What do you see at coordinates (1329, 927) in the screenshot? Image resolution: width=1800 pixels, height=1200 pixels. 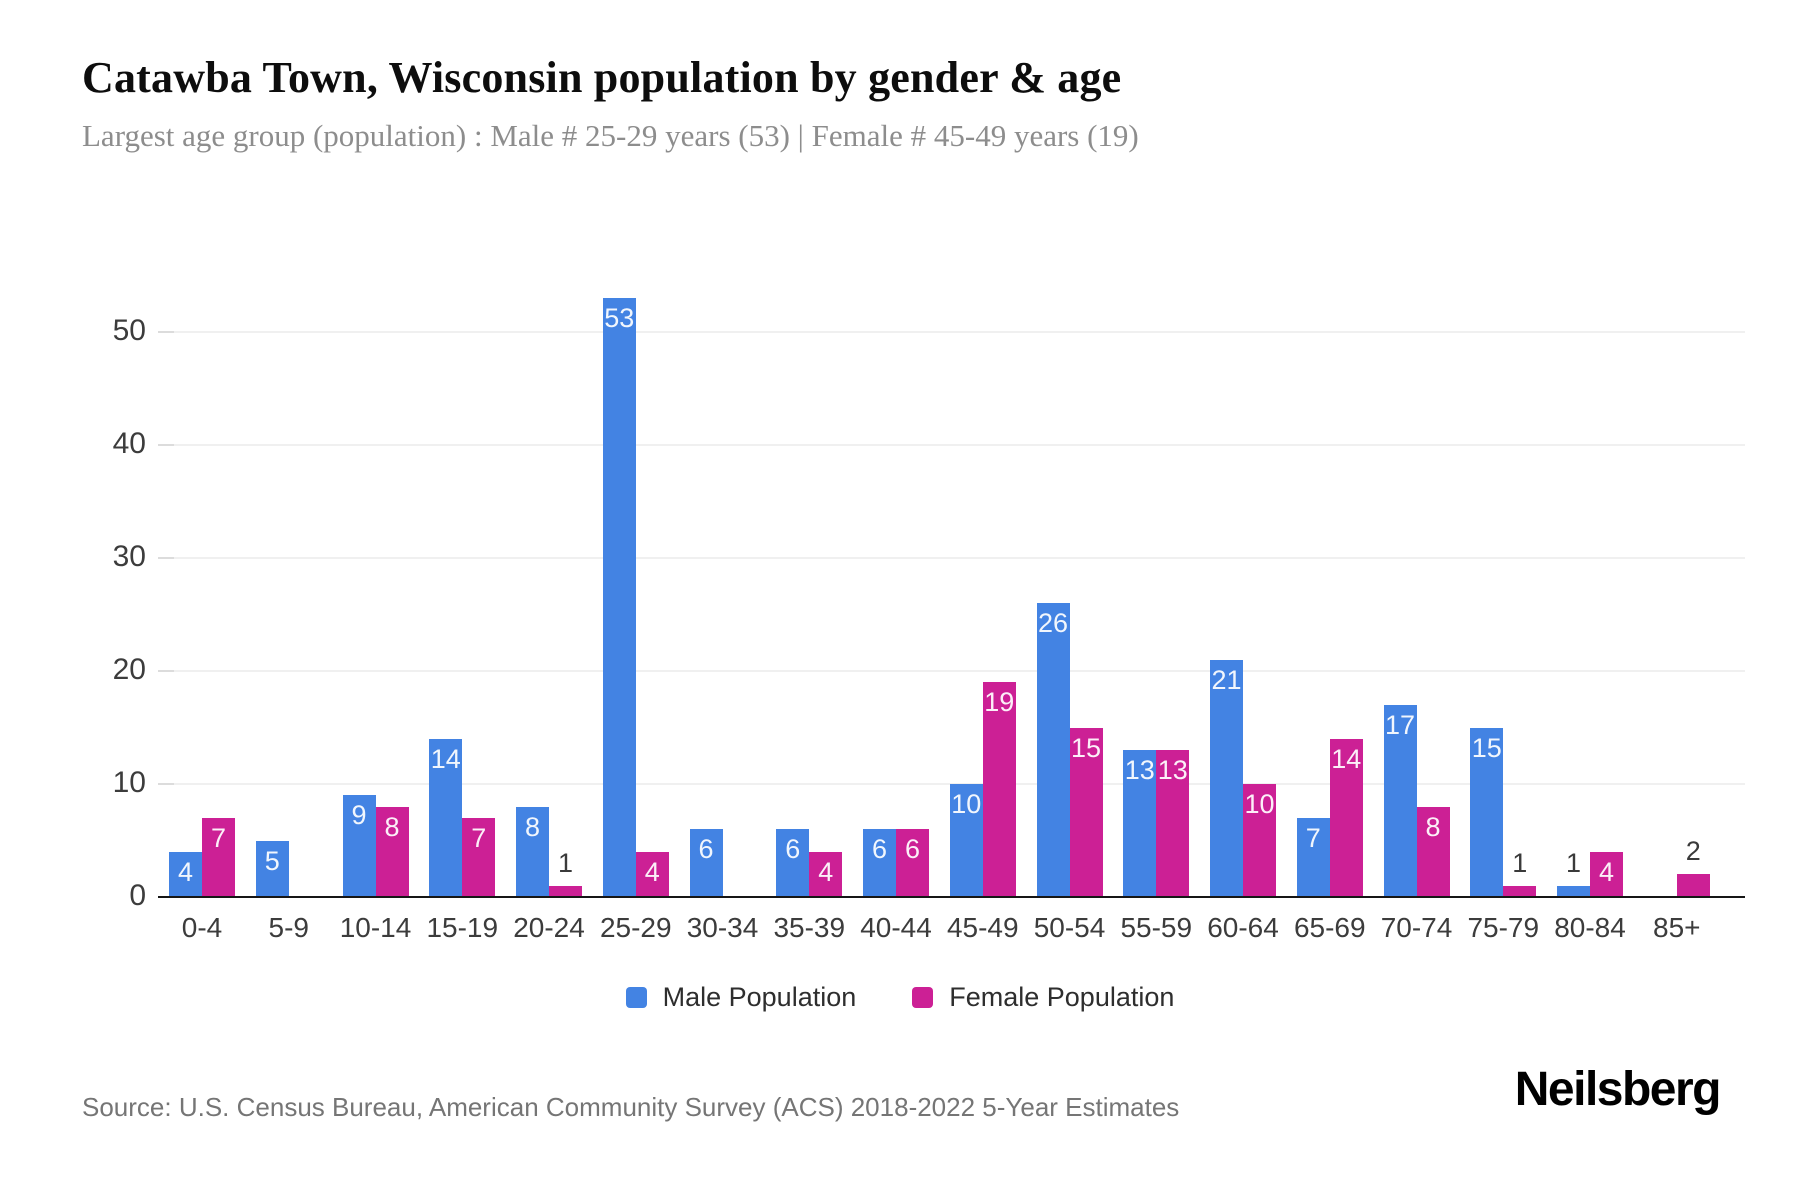 I see `x-tick-label: 65-69` at bounding box center [1329, 927].